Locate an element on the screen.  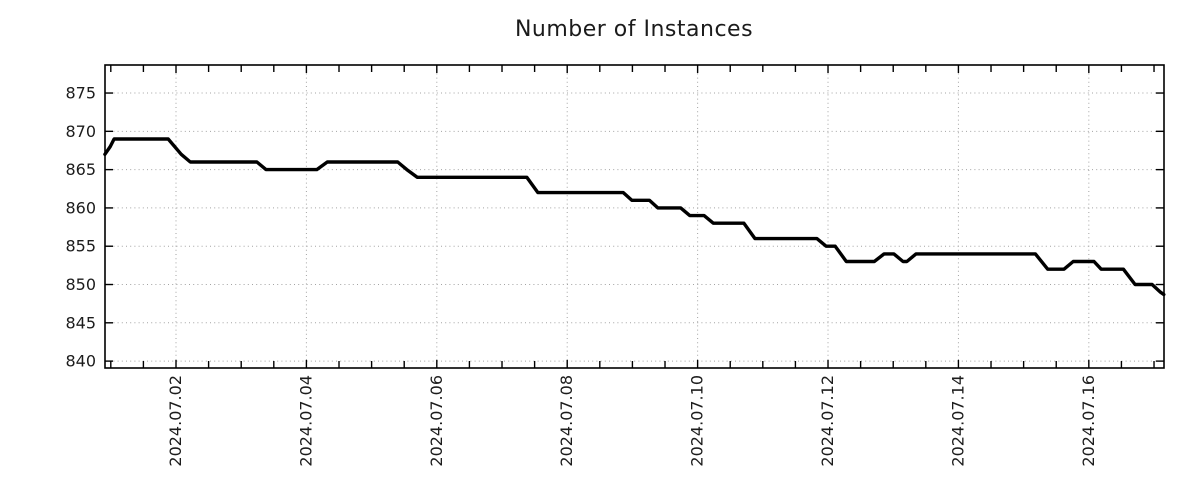
y-tick-label: 860 is located at coordinates (80, 207).